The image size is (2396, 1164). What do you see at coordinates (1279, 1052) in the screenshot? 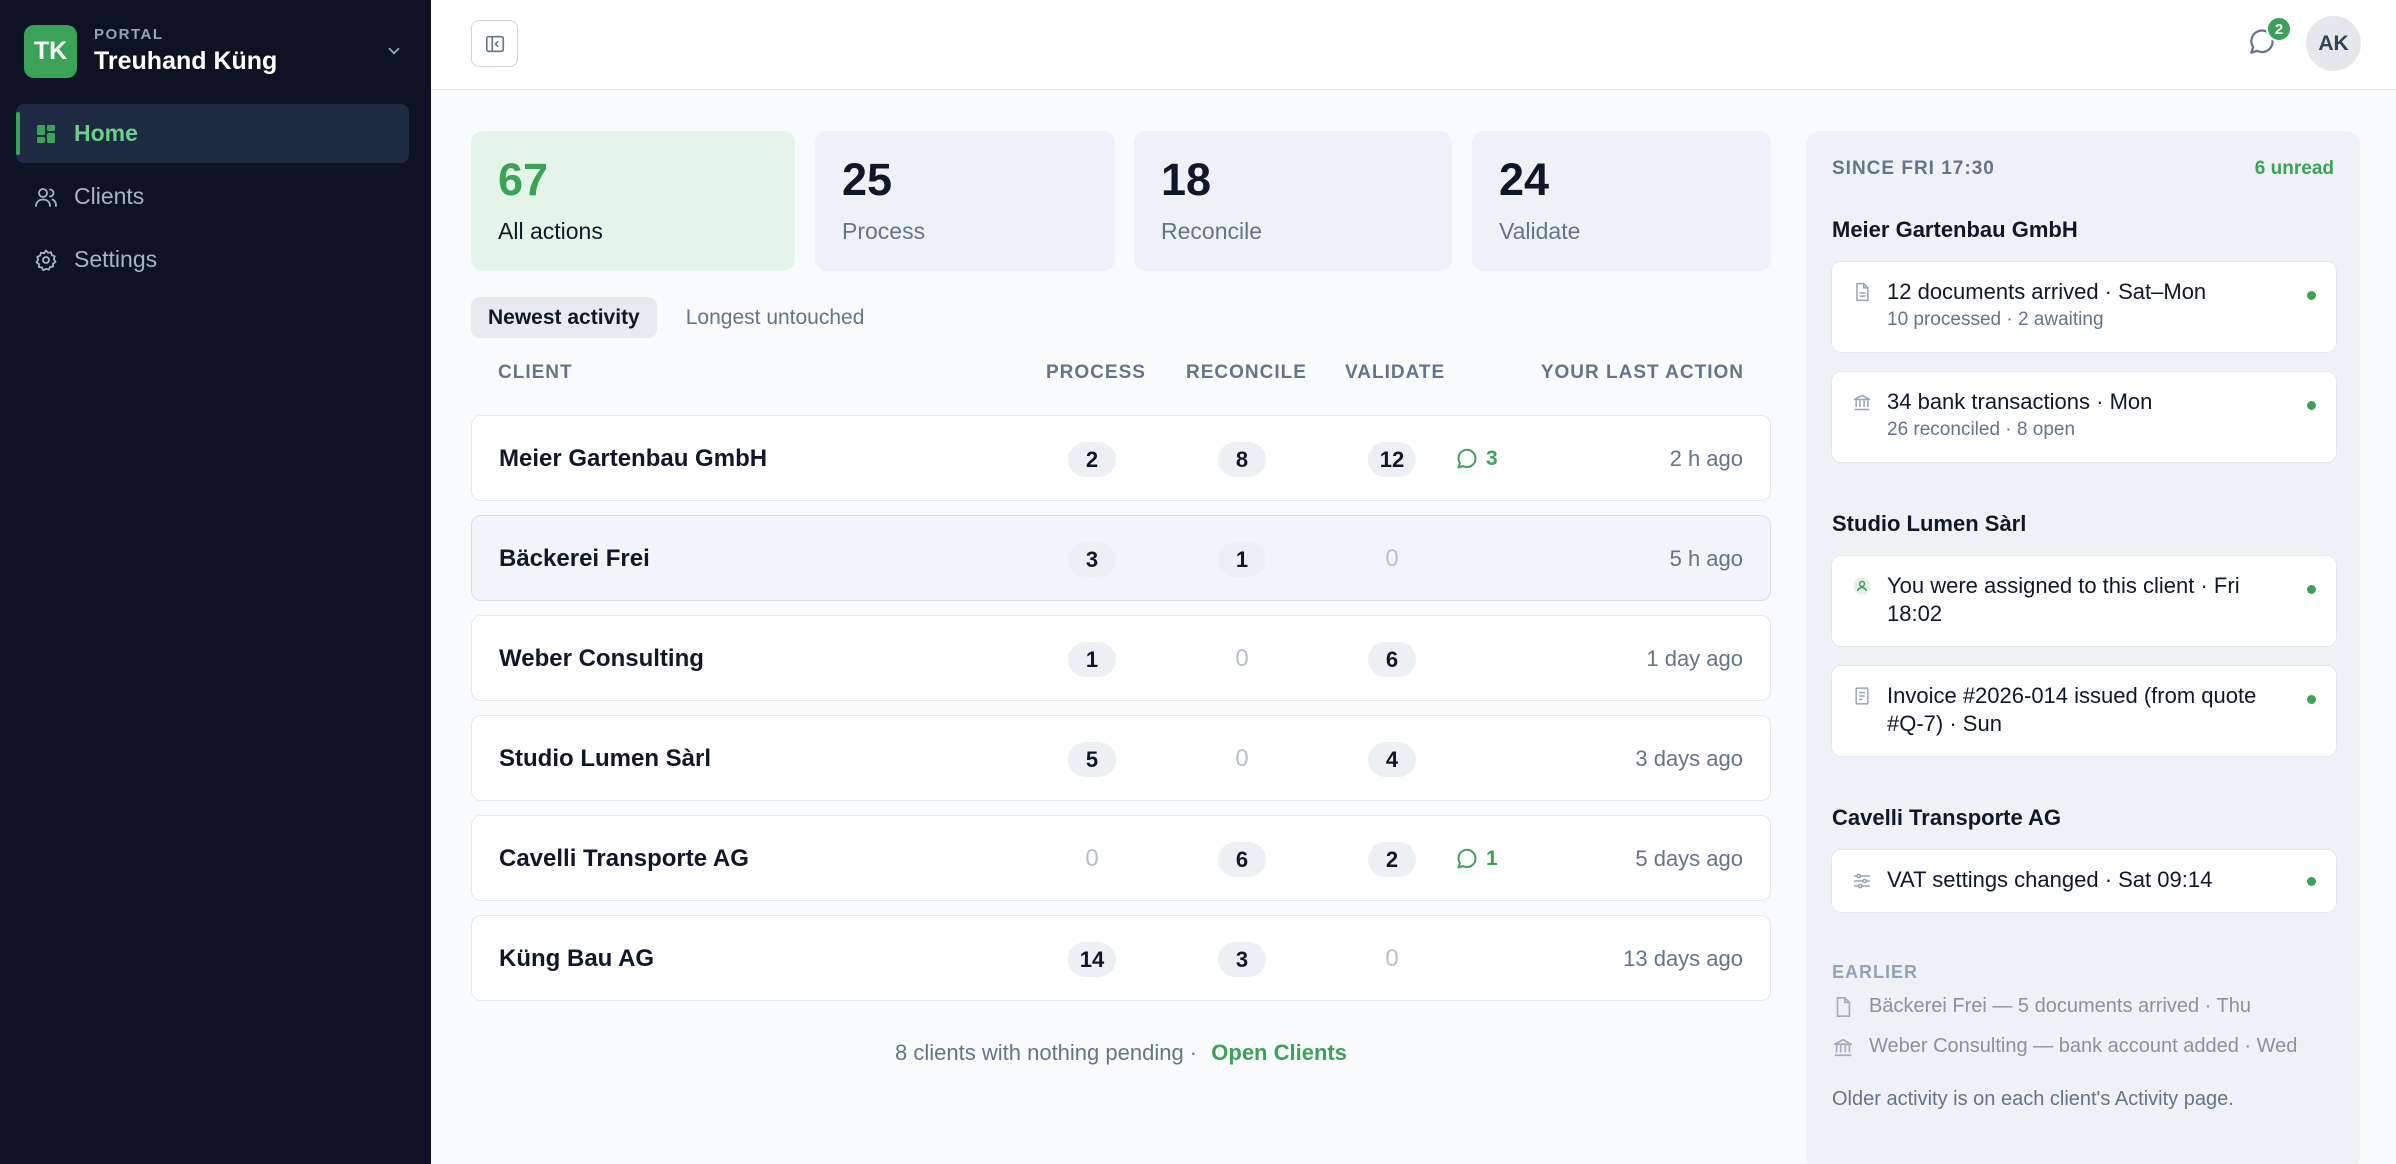
I see `open-clients-link: Open Clients` at bounding box center [1279, 1052].